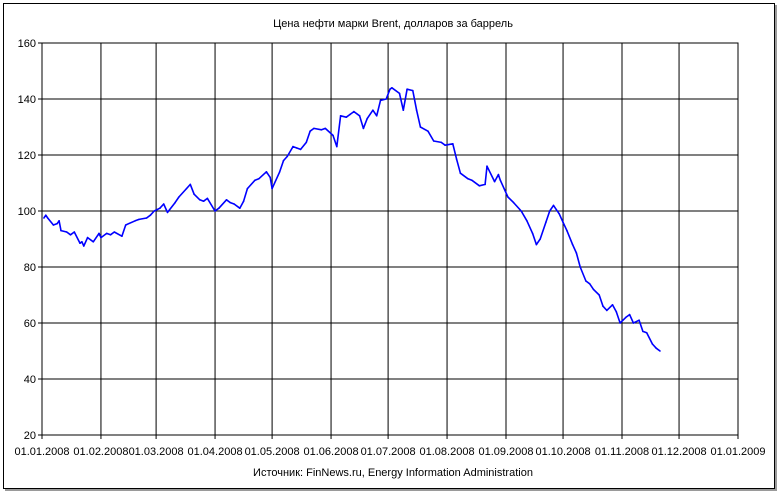 This screenshot has height=493, width=780. I want to click on x-tick-label: 01.05.2008, so click(272, 452).